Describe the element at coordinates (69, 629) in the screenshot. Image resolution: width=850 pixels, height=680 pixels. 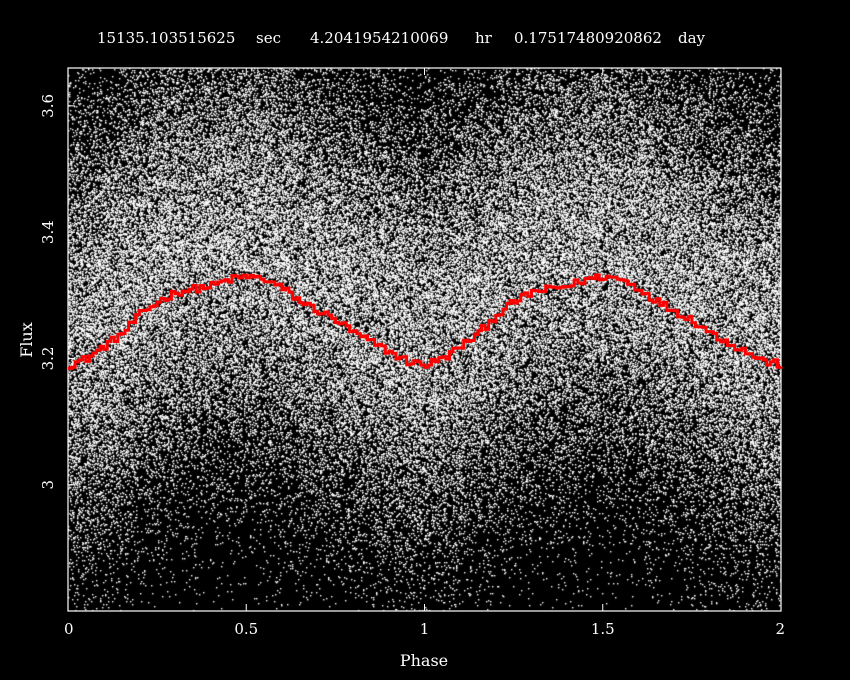
I see `x-tick-label: 0` at that location.